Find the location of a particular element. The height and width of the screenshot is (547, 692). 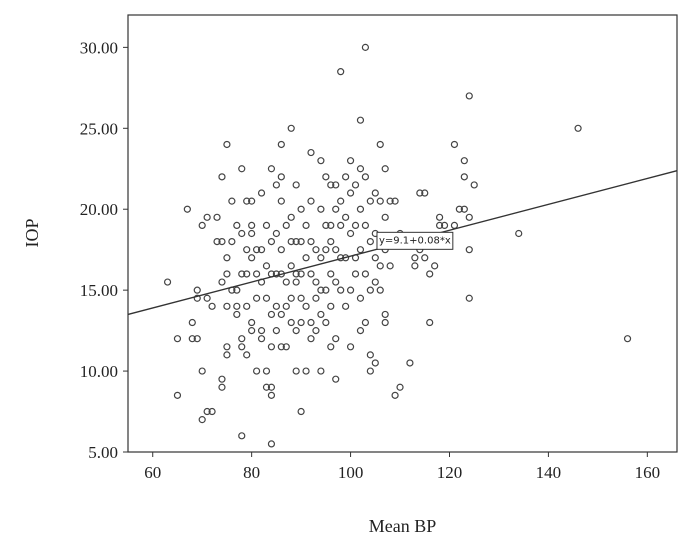

y-tick-label: 10.00 is located at coordinates (99, 371).